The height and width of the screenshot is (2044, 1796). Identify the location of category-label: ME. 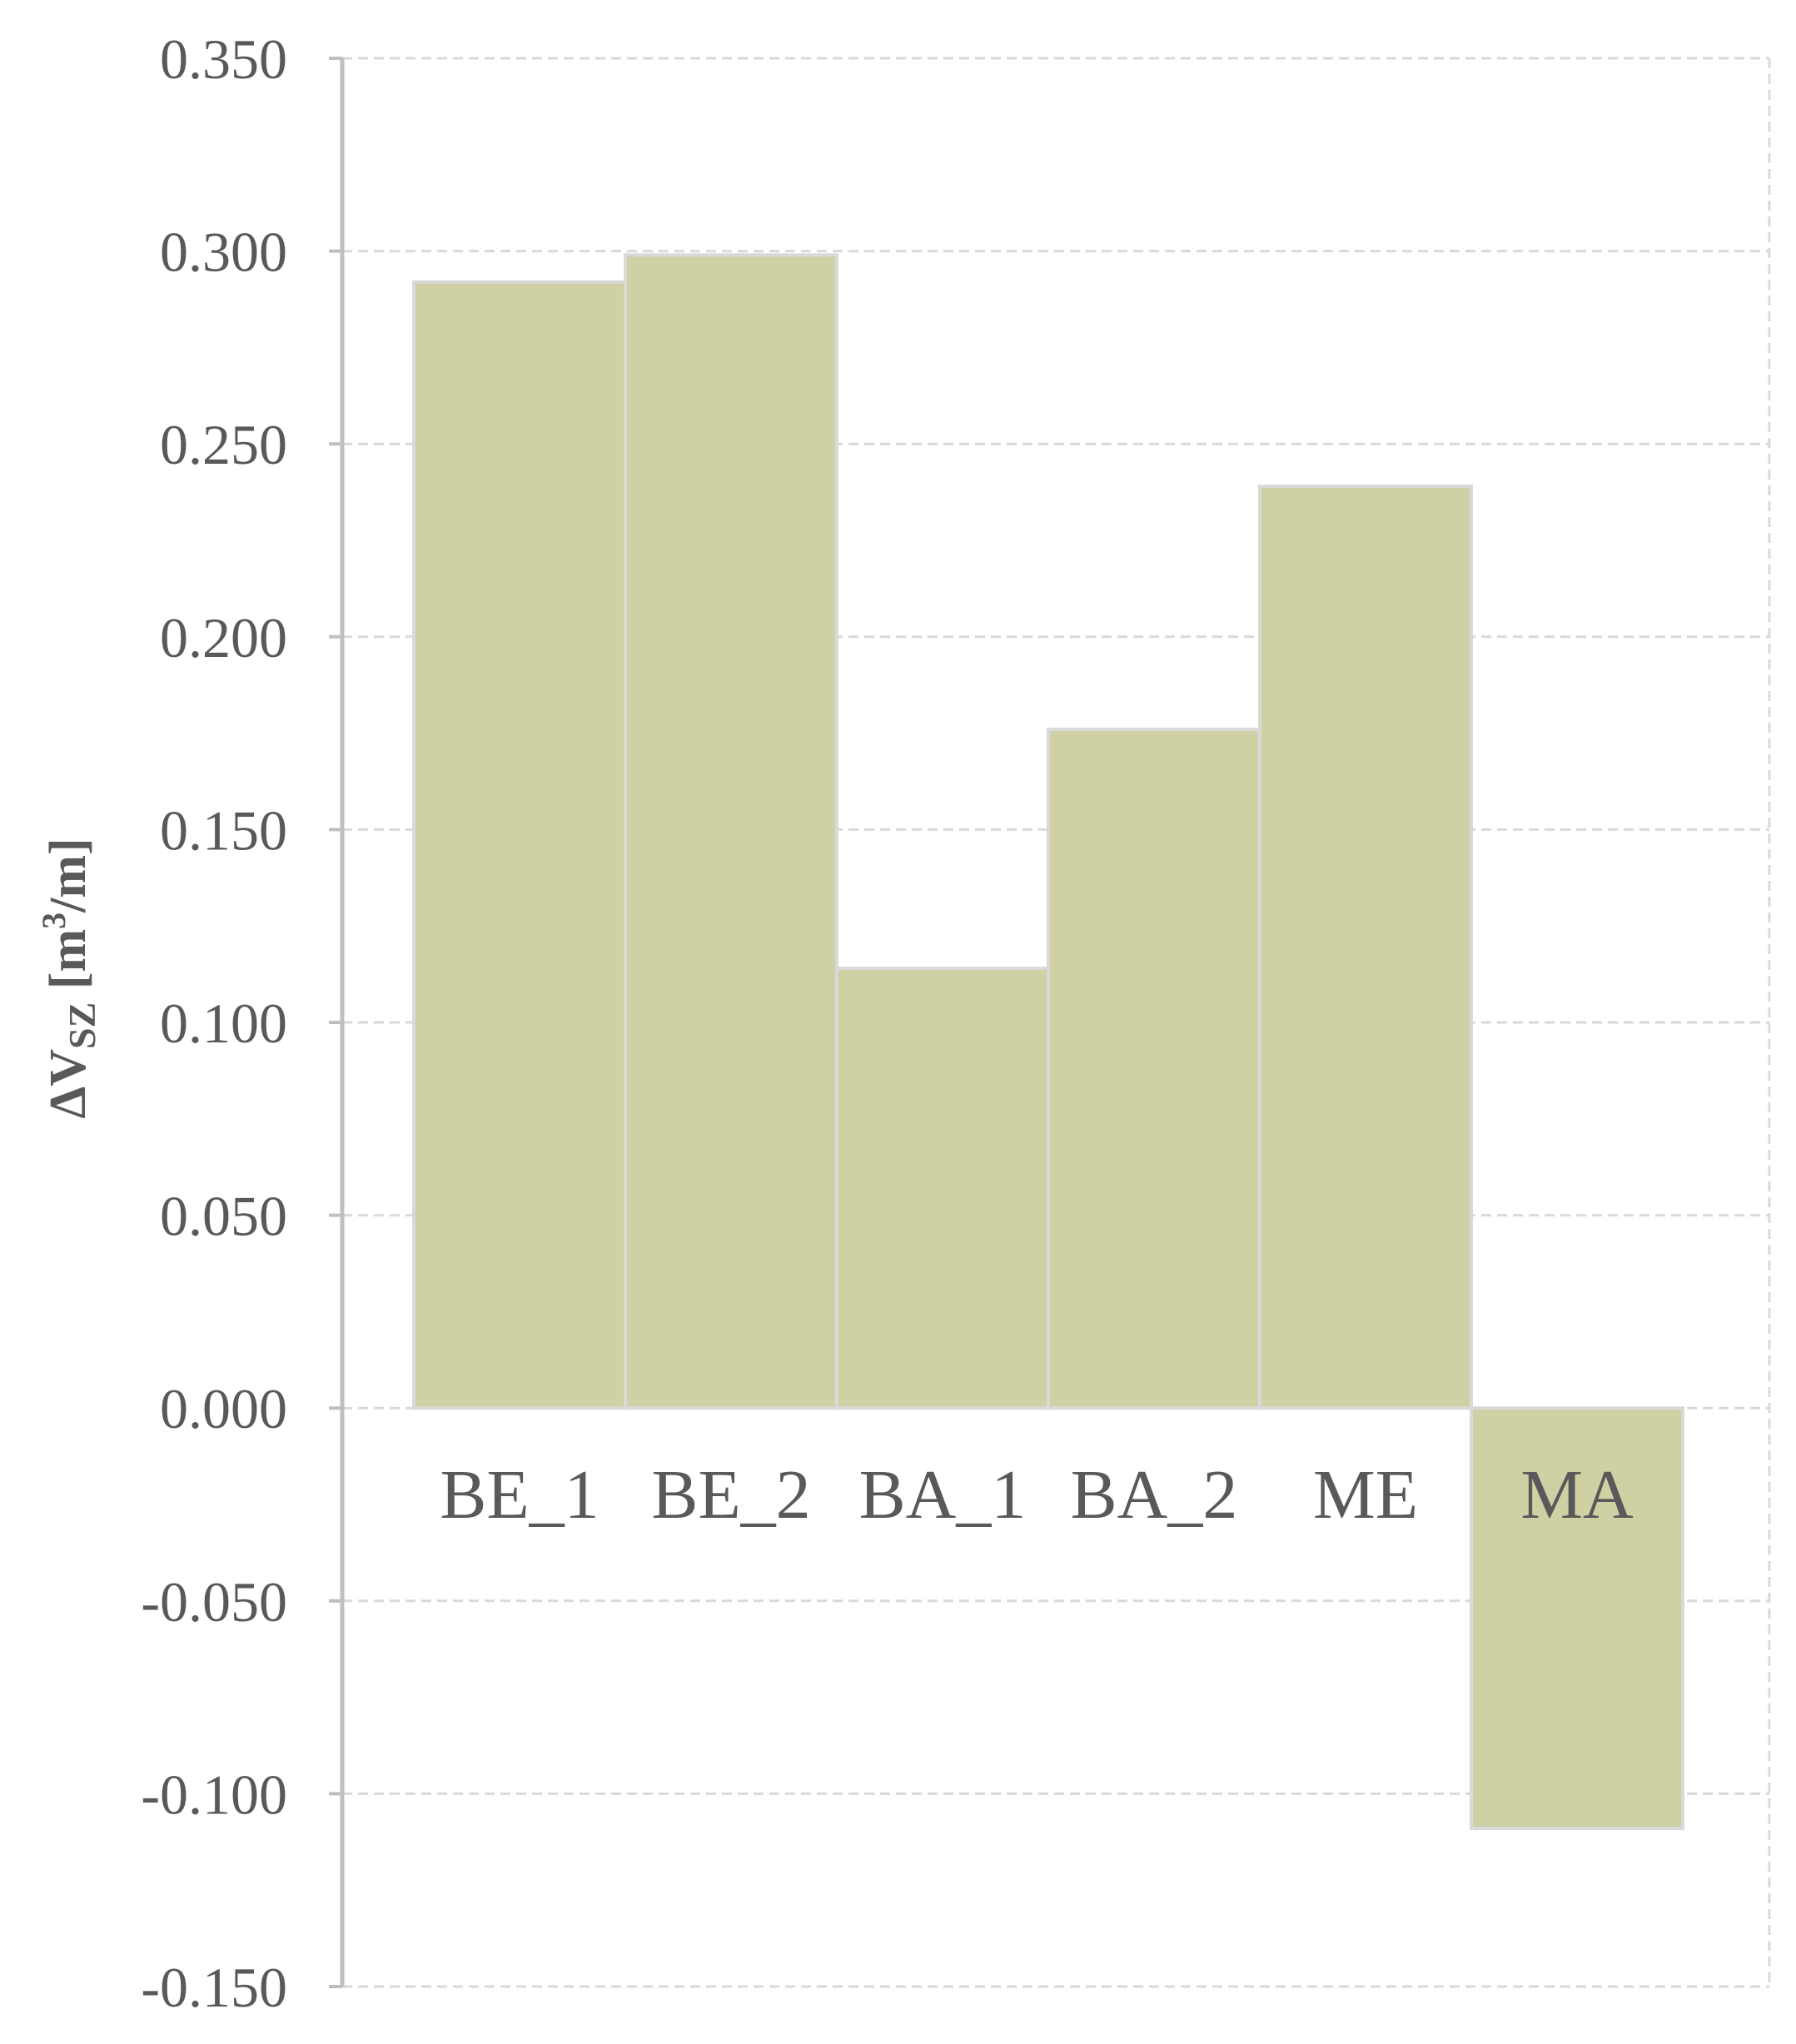
(1366, 1495).